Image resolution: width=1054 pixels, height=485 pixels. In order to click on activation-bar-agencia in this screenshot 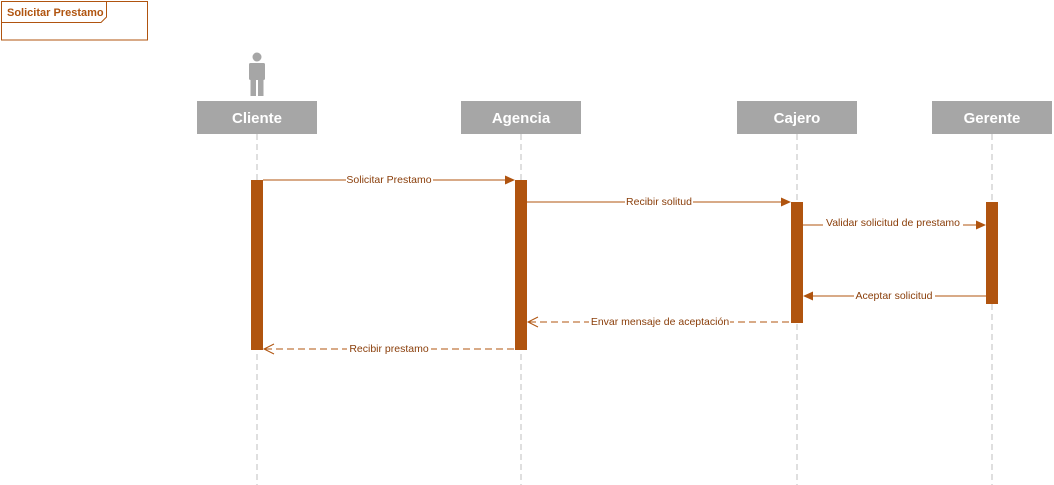, I will do `click(521, 265)`.